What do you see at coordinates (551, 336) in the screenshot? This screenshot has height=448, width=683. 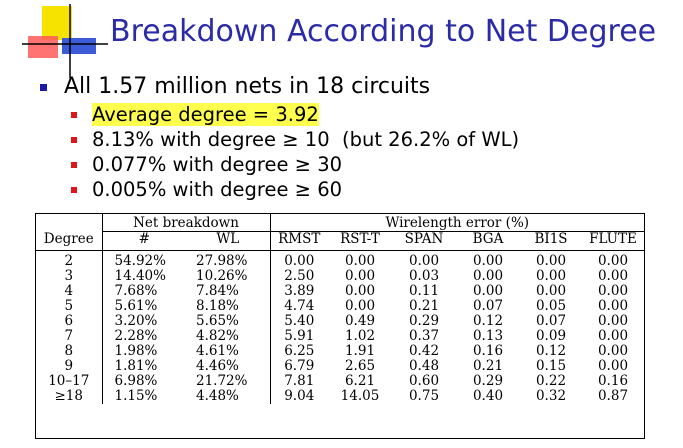 I see `table-cell: 0.09` at bounding box center [551, 336].